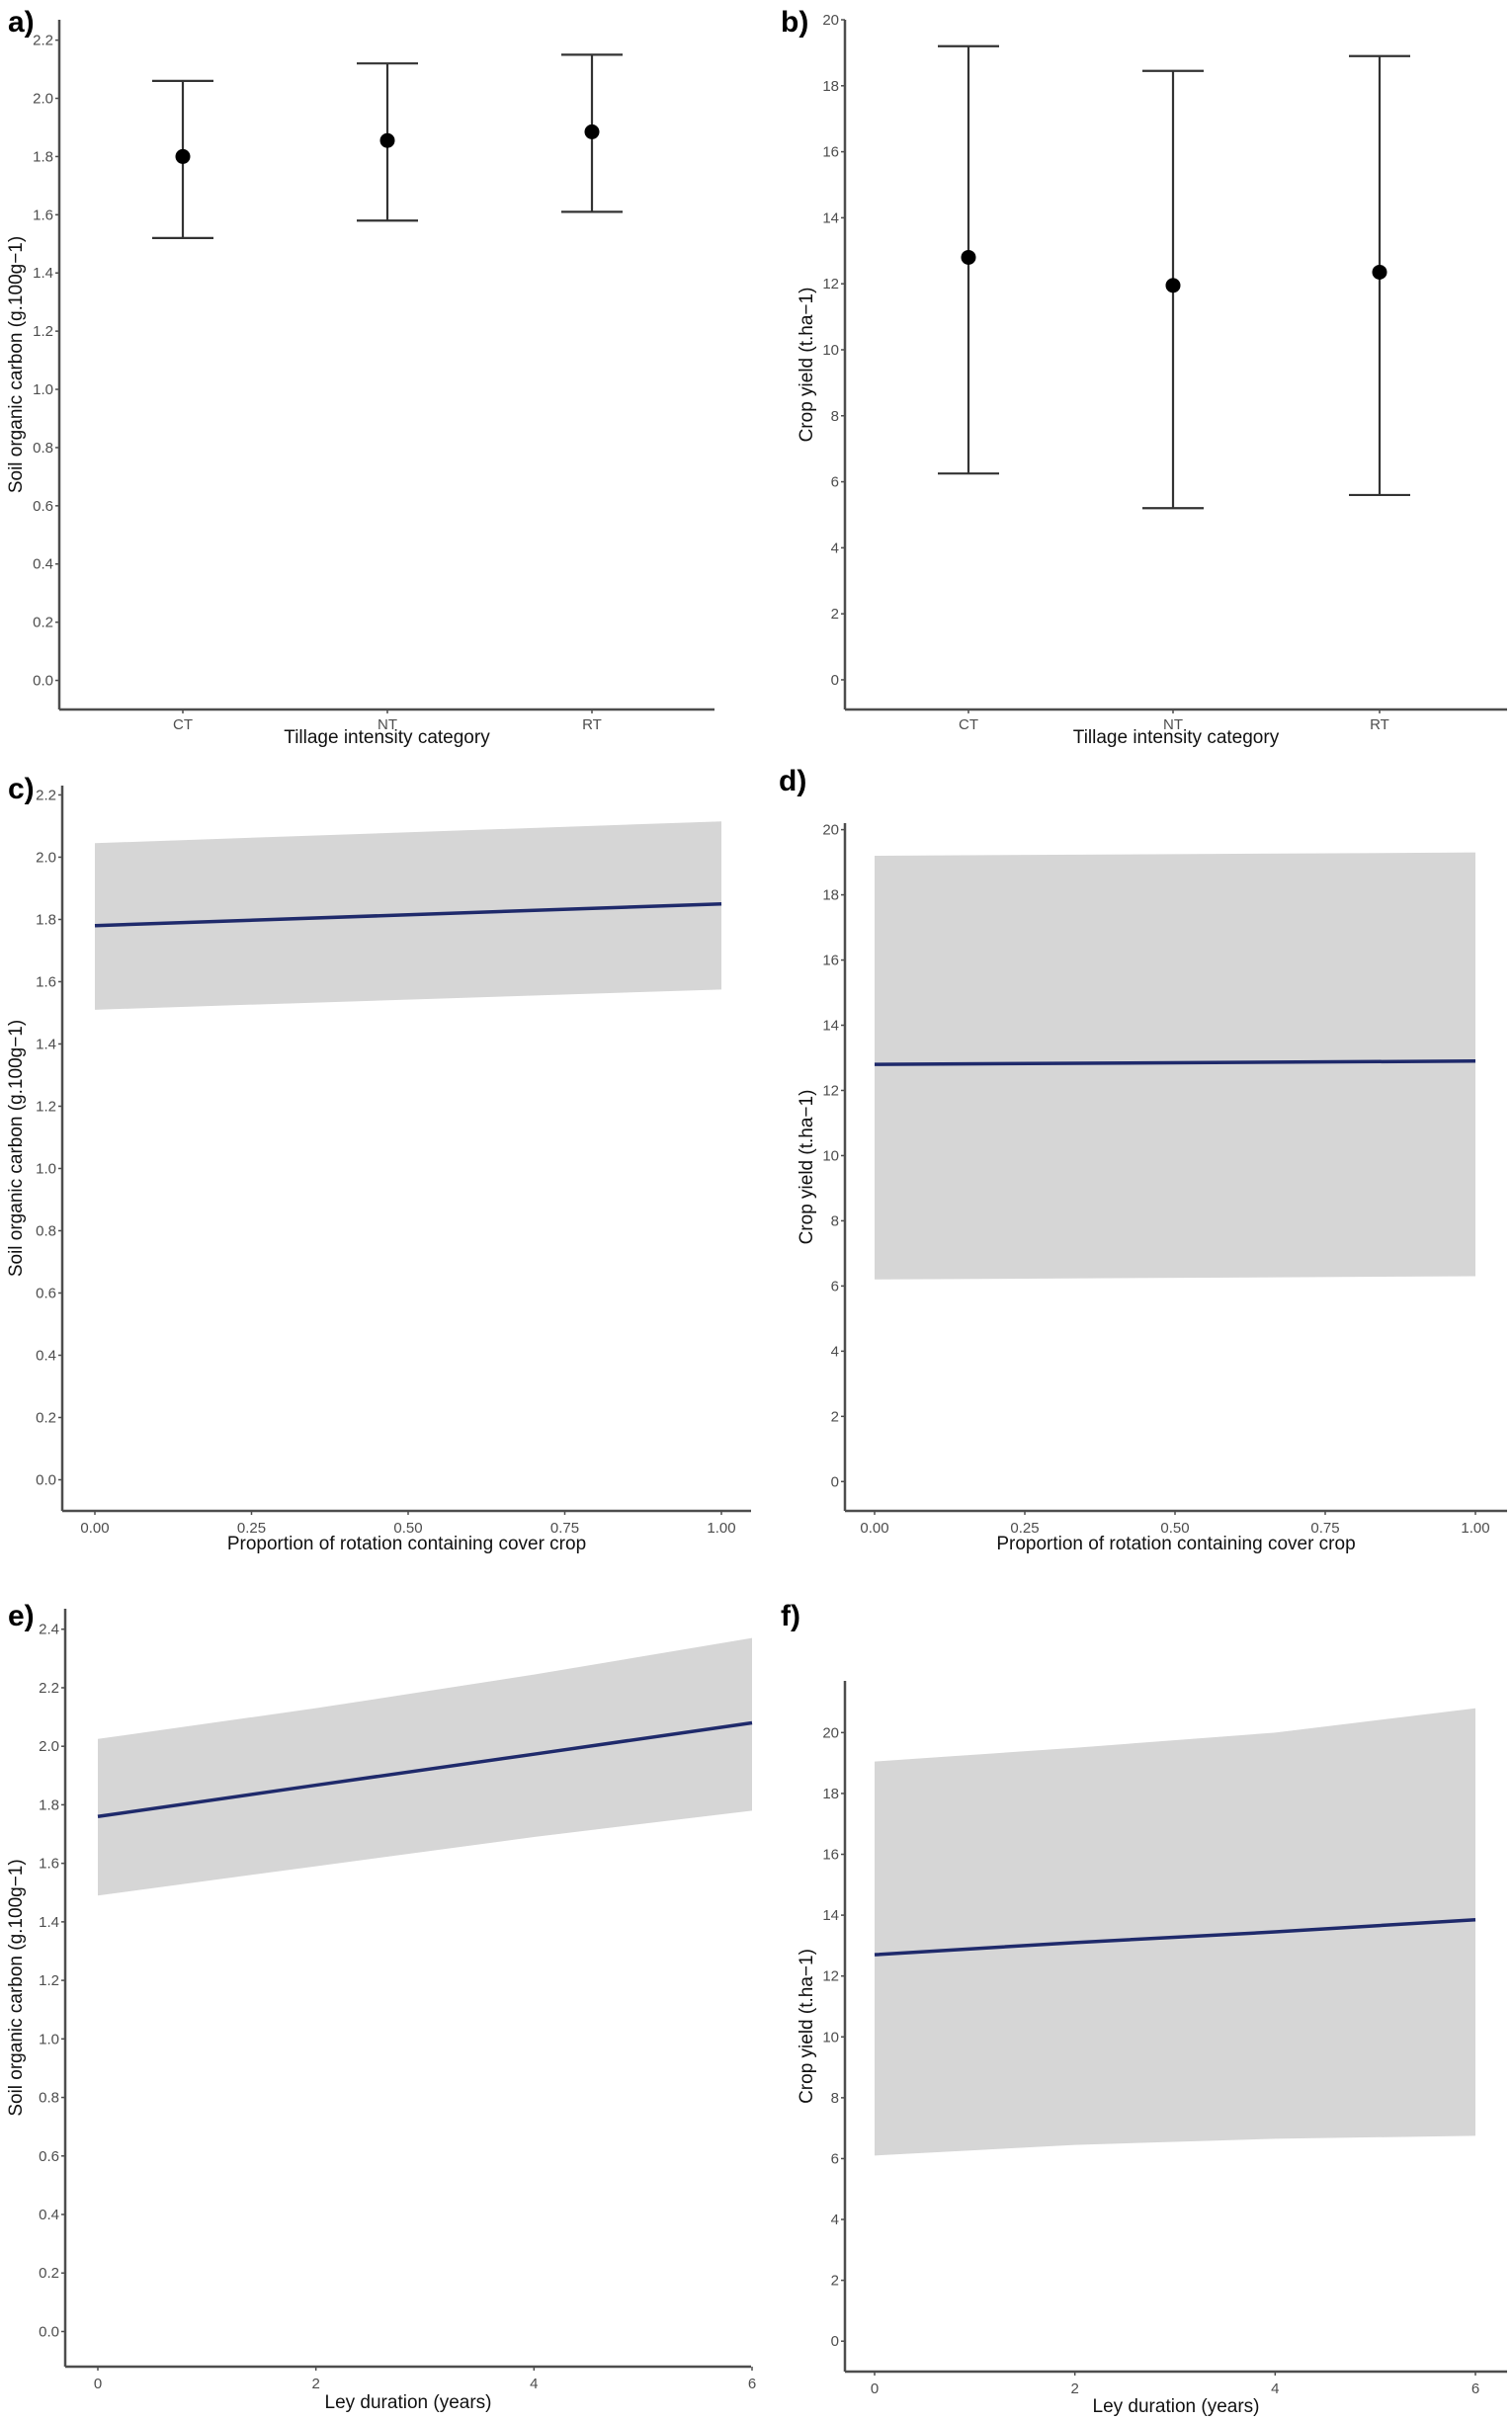 The image size is (1512, 2421). What do you see at coordinates (1176, 2406) in the screenshot?
I see `x-axis-title: Ley duration (years)` at bounding box center [1176, 2406].